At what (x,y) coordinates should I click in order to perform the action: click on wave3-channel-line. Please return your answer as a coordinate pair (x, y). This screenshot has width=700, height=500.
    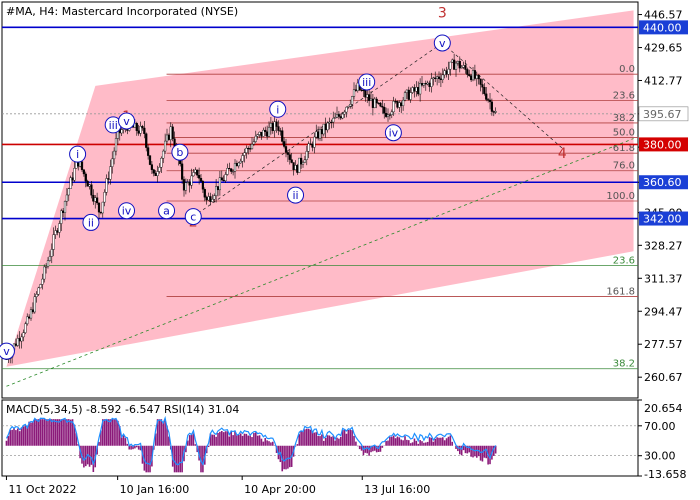
    Looking at the image, I should click on (318, 129).